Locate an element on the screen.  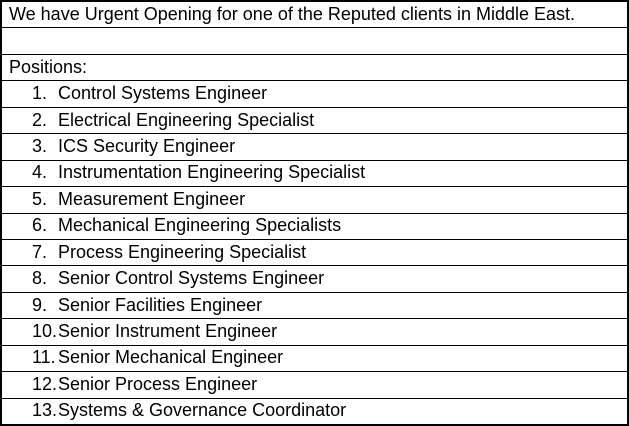
position-number: 8. is located at coordinates (40, 278).